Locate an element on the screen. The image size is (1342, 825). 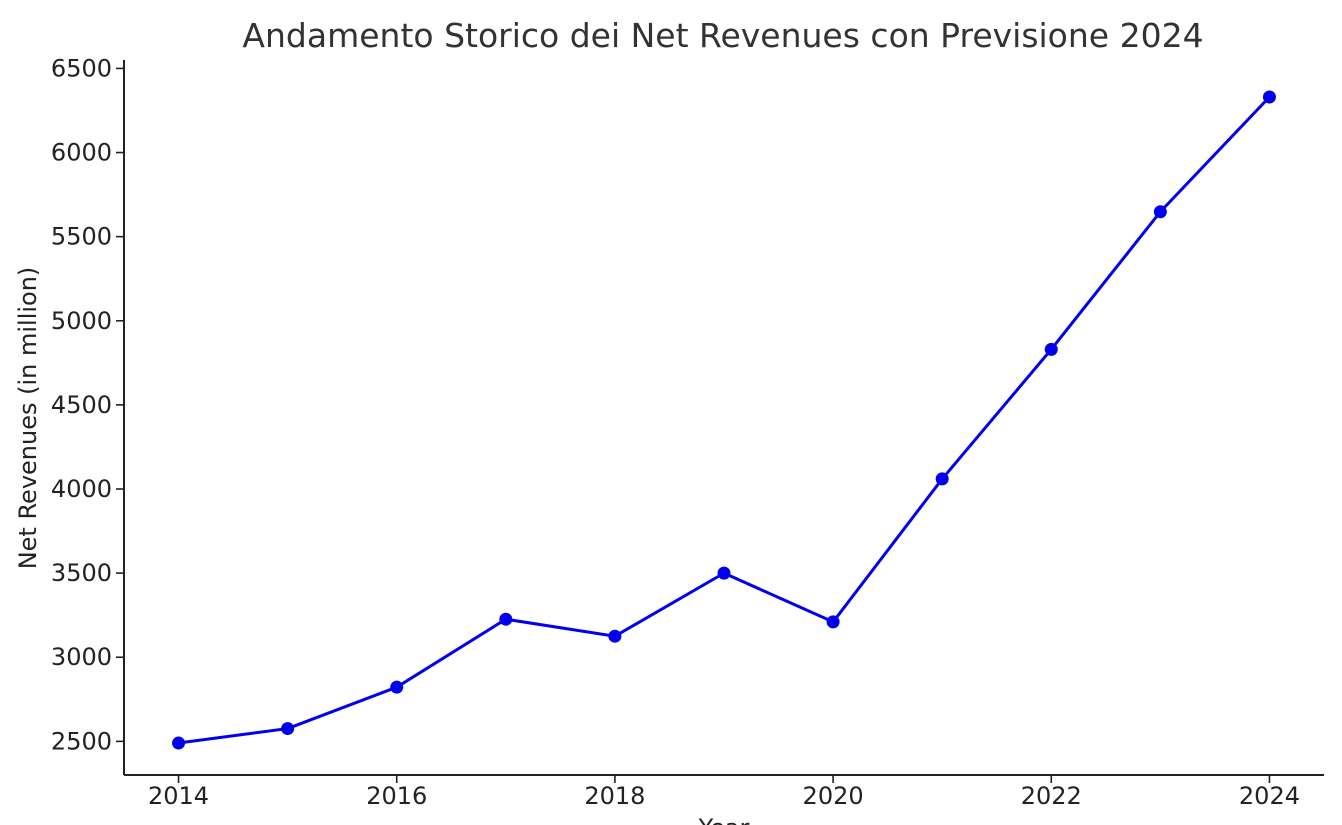
x-axis-ticks: 2014 2016 2018 2020 2022 2024 is located at coordinates (724, 792).